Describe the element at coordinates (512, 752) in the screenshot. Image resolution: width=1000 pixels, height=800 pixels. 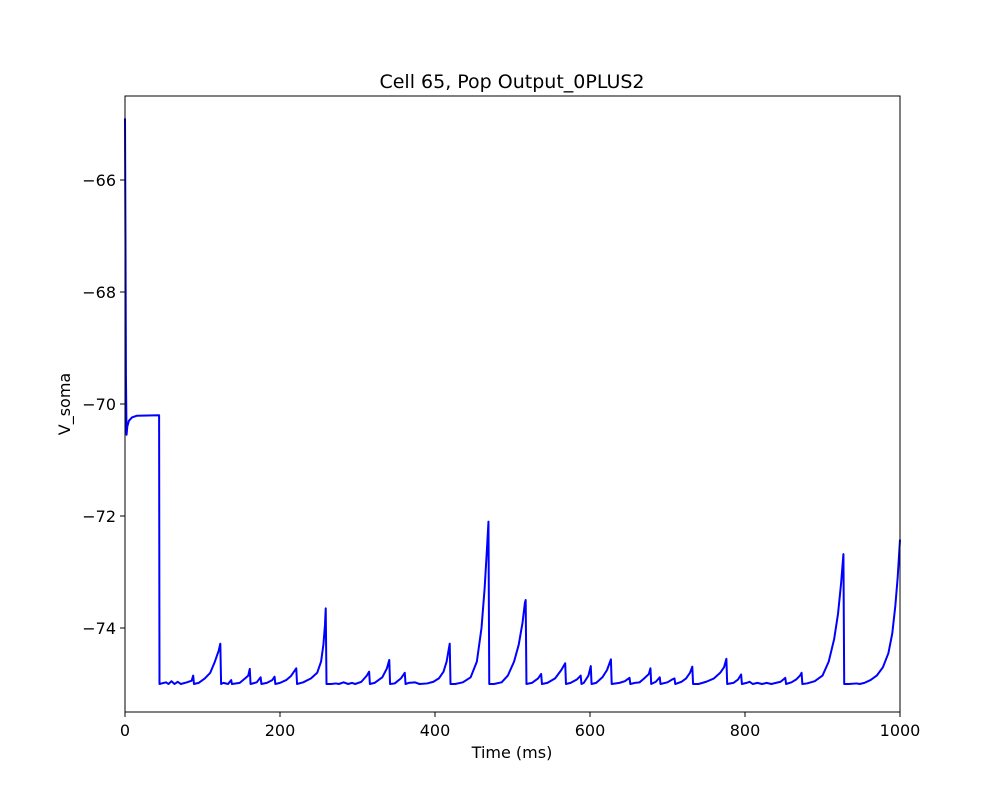
I see `x-axis-label: Time (ms)` at that location.